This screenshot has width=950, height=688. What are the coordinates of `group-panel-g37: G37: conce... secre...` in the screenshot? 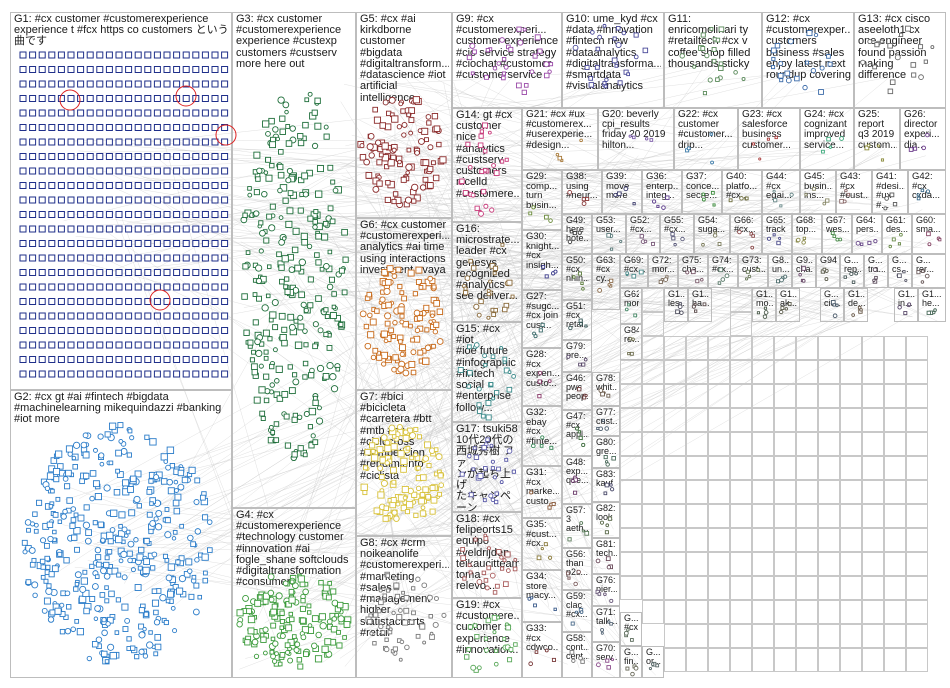 It's located at (702, 192).